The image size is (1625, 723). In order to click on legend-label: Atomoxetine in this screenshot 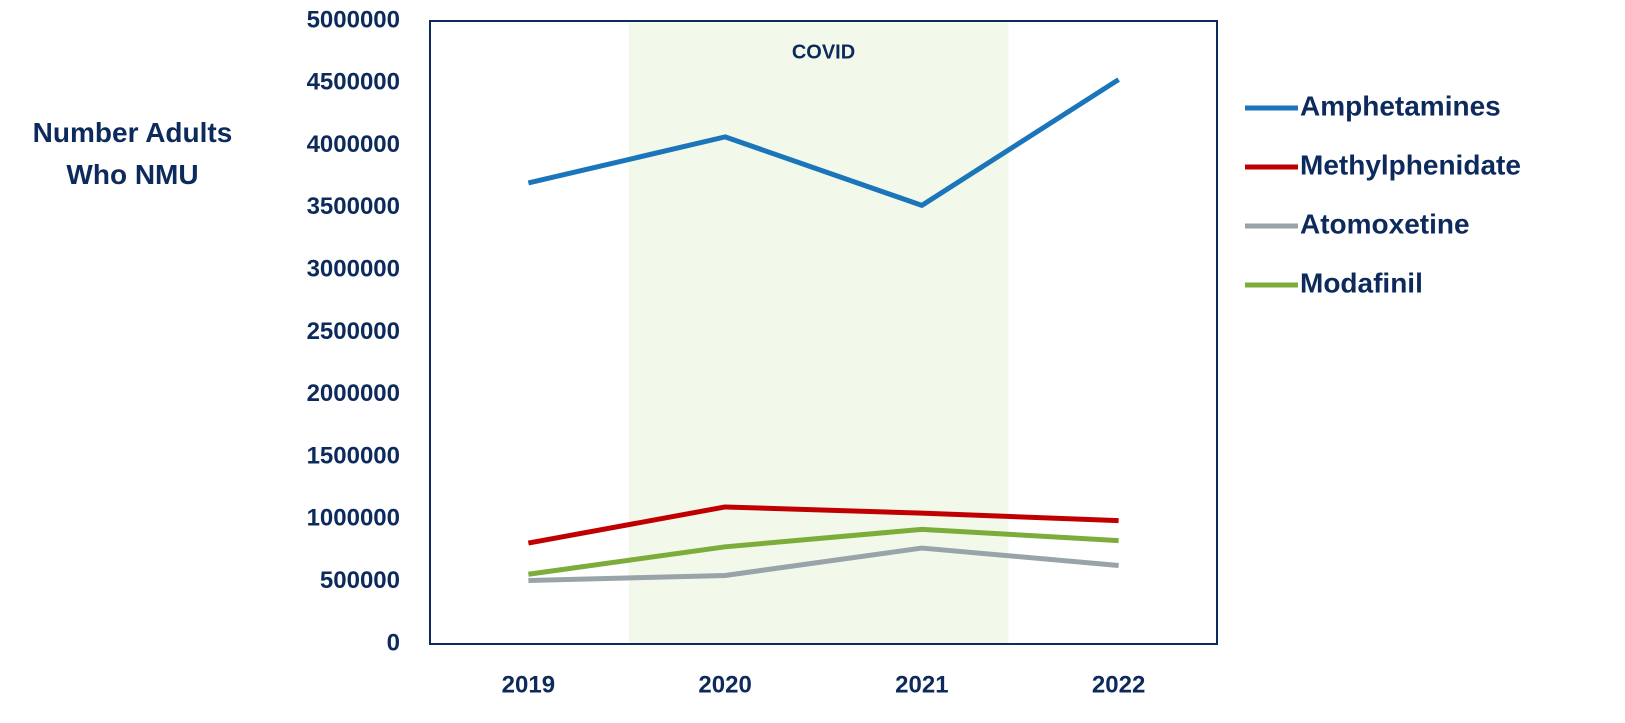, I will do `click(1385, 223)`.